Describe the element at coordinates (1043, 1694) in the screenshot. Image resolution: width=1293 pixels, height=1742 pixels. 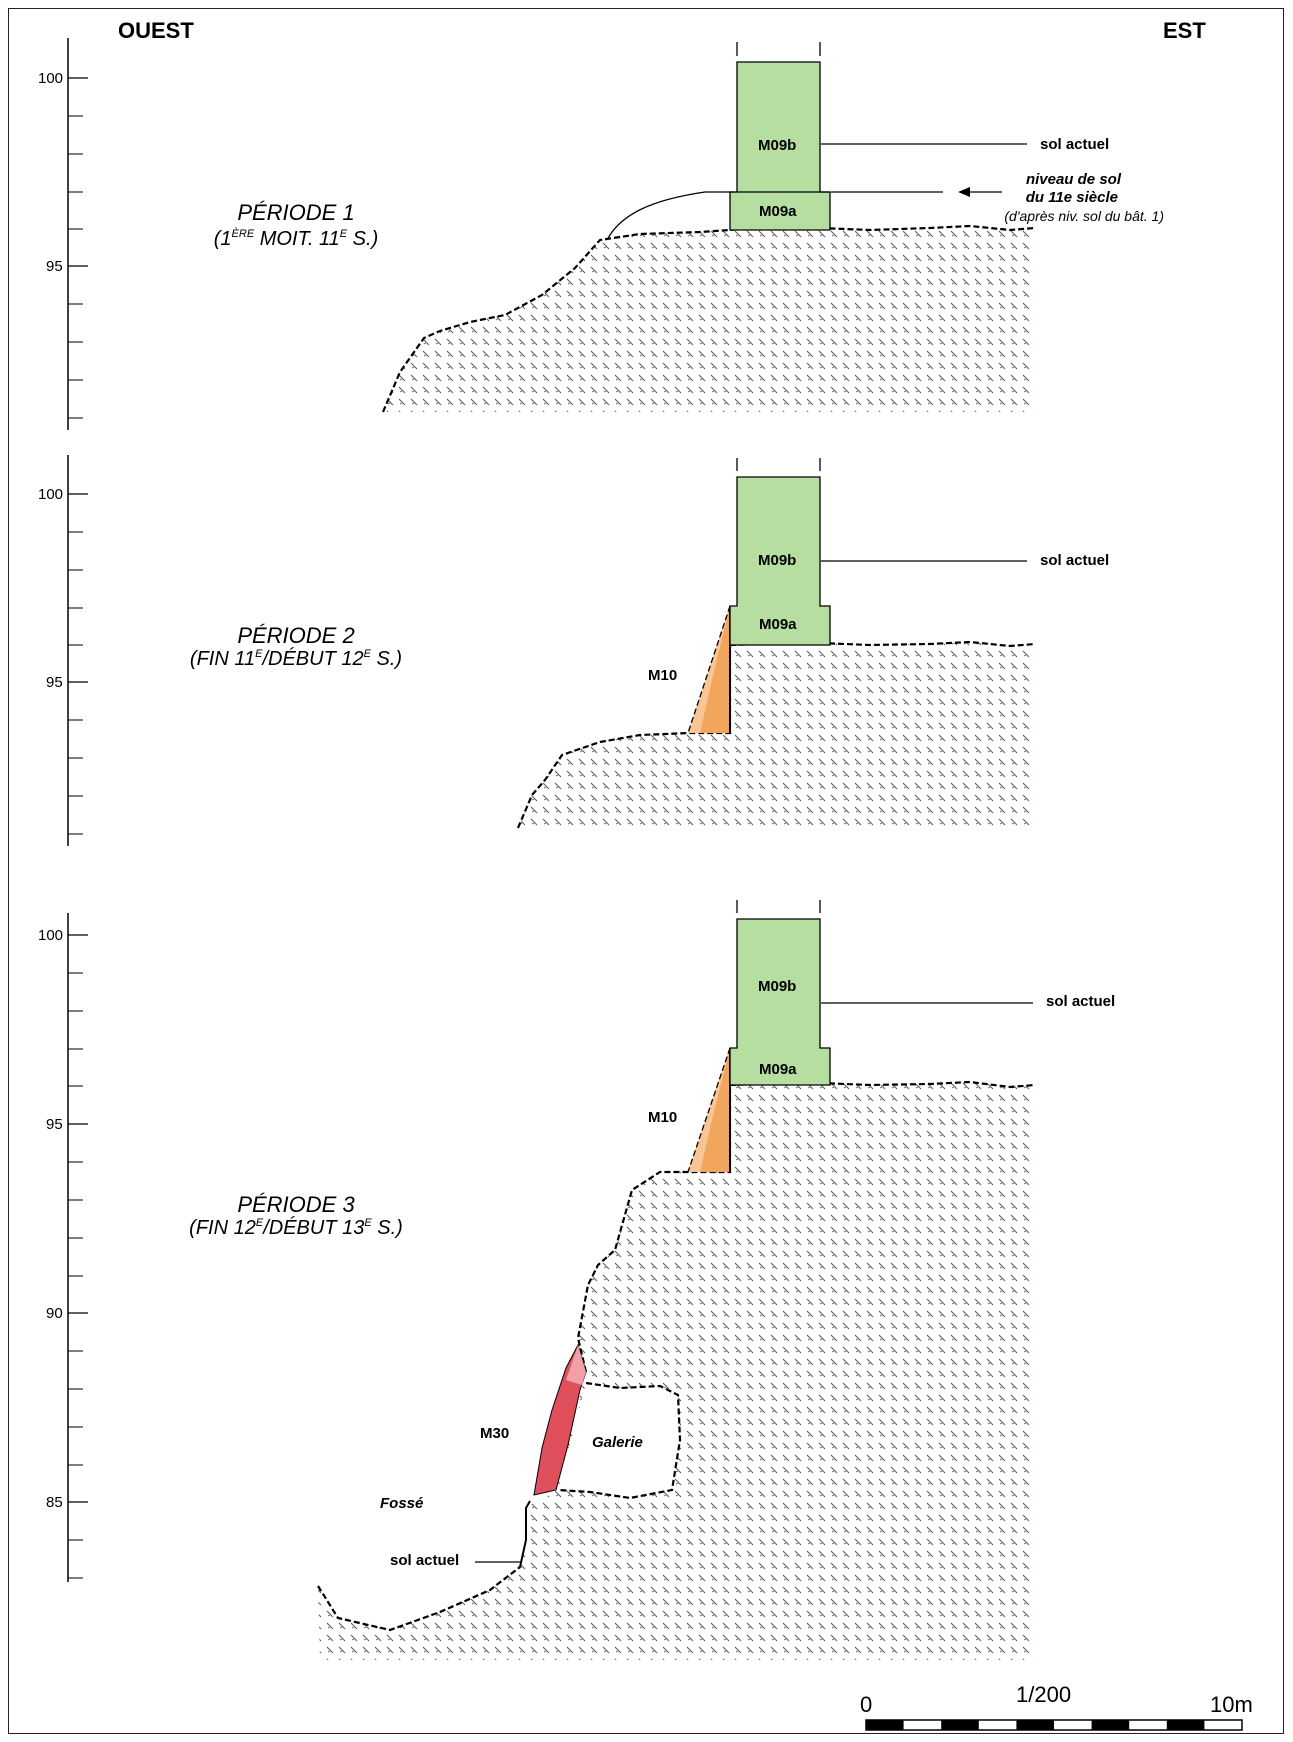
I see `scale-ratio: 1/200` at that location.